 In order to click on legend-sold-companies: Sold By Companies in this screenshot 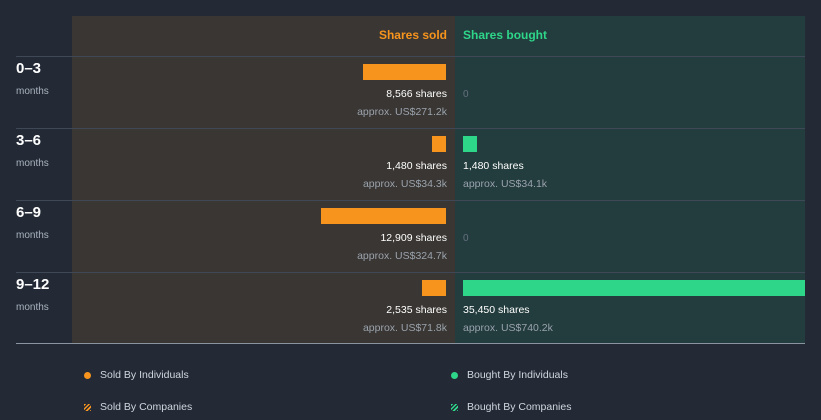, I will do `click(146, 407)`.